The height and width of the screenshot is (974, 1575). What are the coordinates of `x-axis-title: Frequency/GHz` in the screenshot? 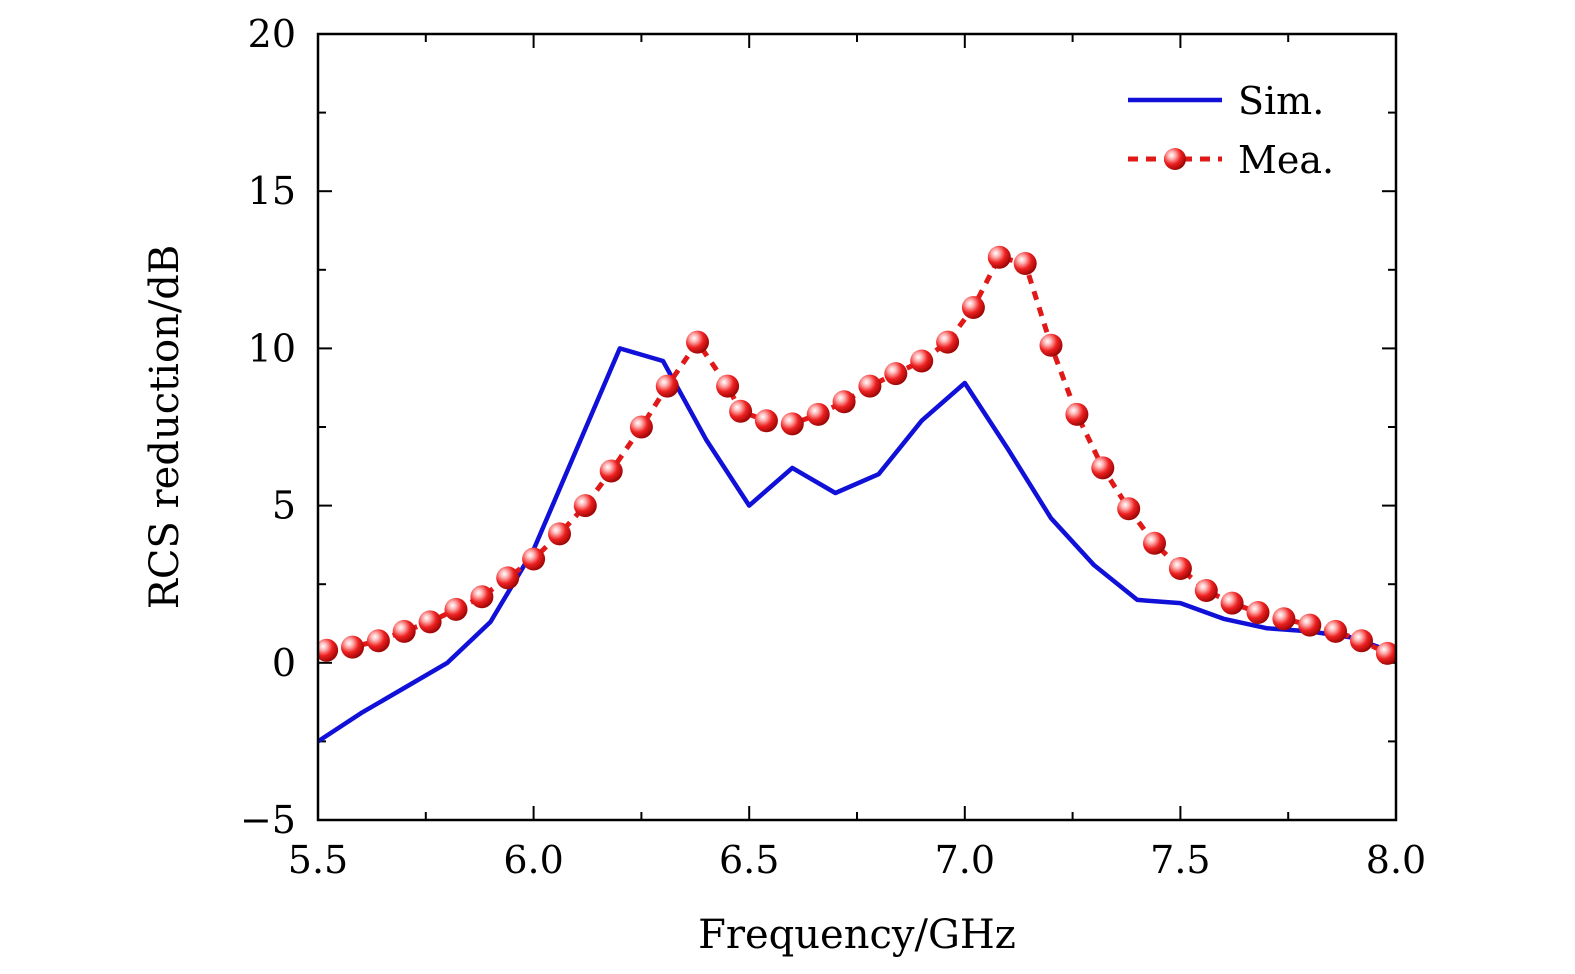 It's located at (857, 935).